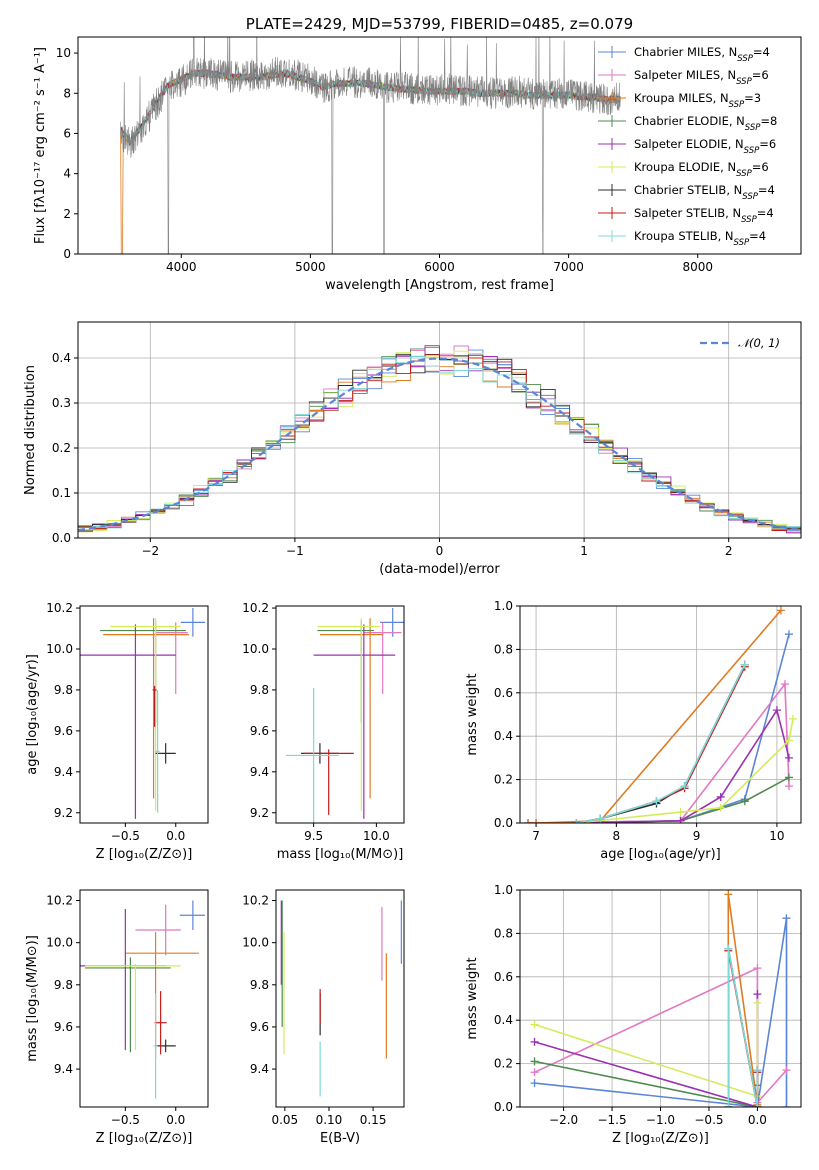 The image size is (819, 1170). What do you see at coordinates (704, 192) in the screenshot?
I see `legend-entry: Chabrier STELIB, NSSP=4` at bounding box center [704, 192].